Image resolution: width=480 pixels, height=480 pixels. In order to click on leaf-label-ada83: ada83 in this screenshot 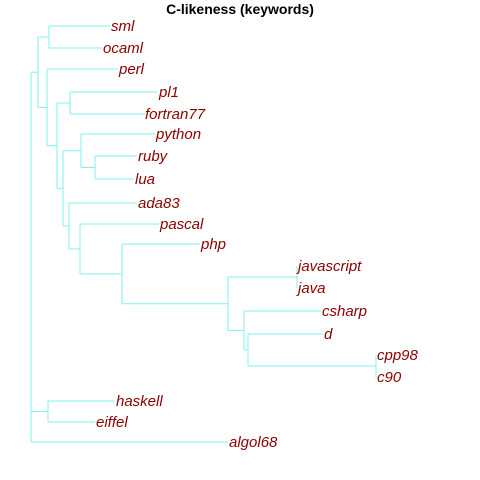, I will do `click(159, 203)`.